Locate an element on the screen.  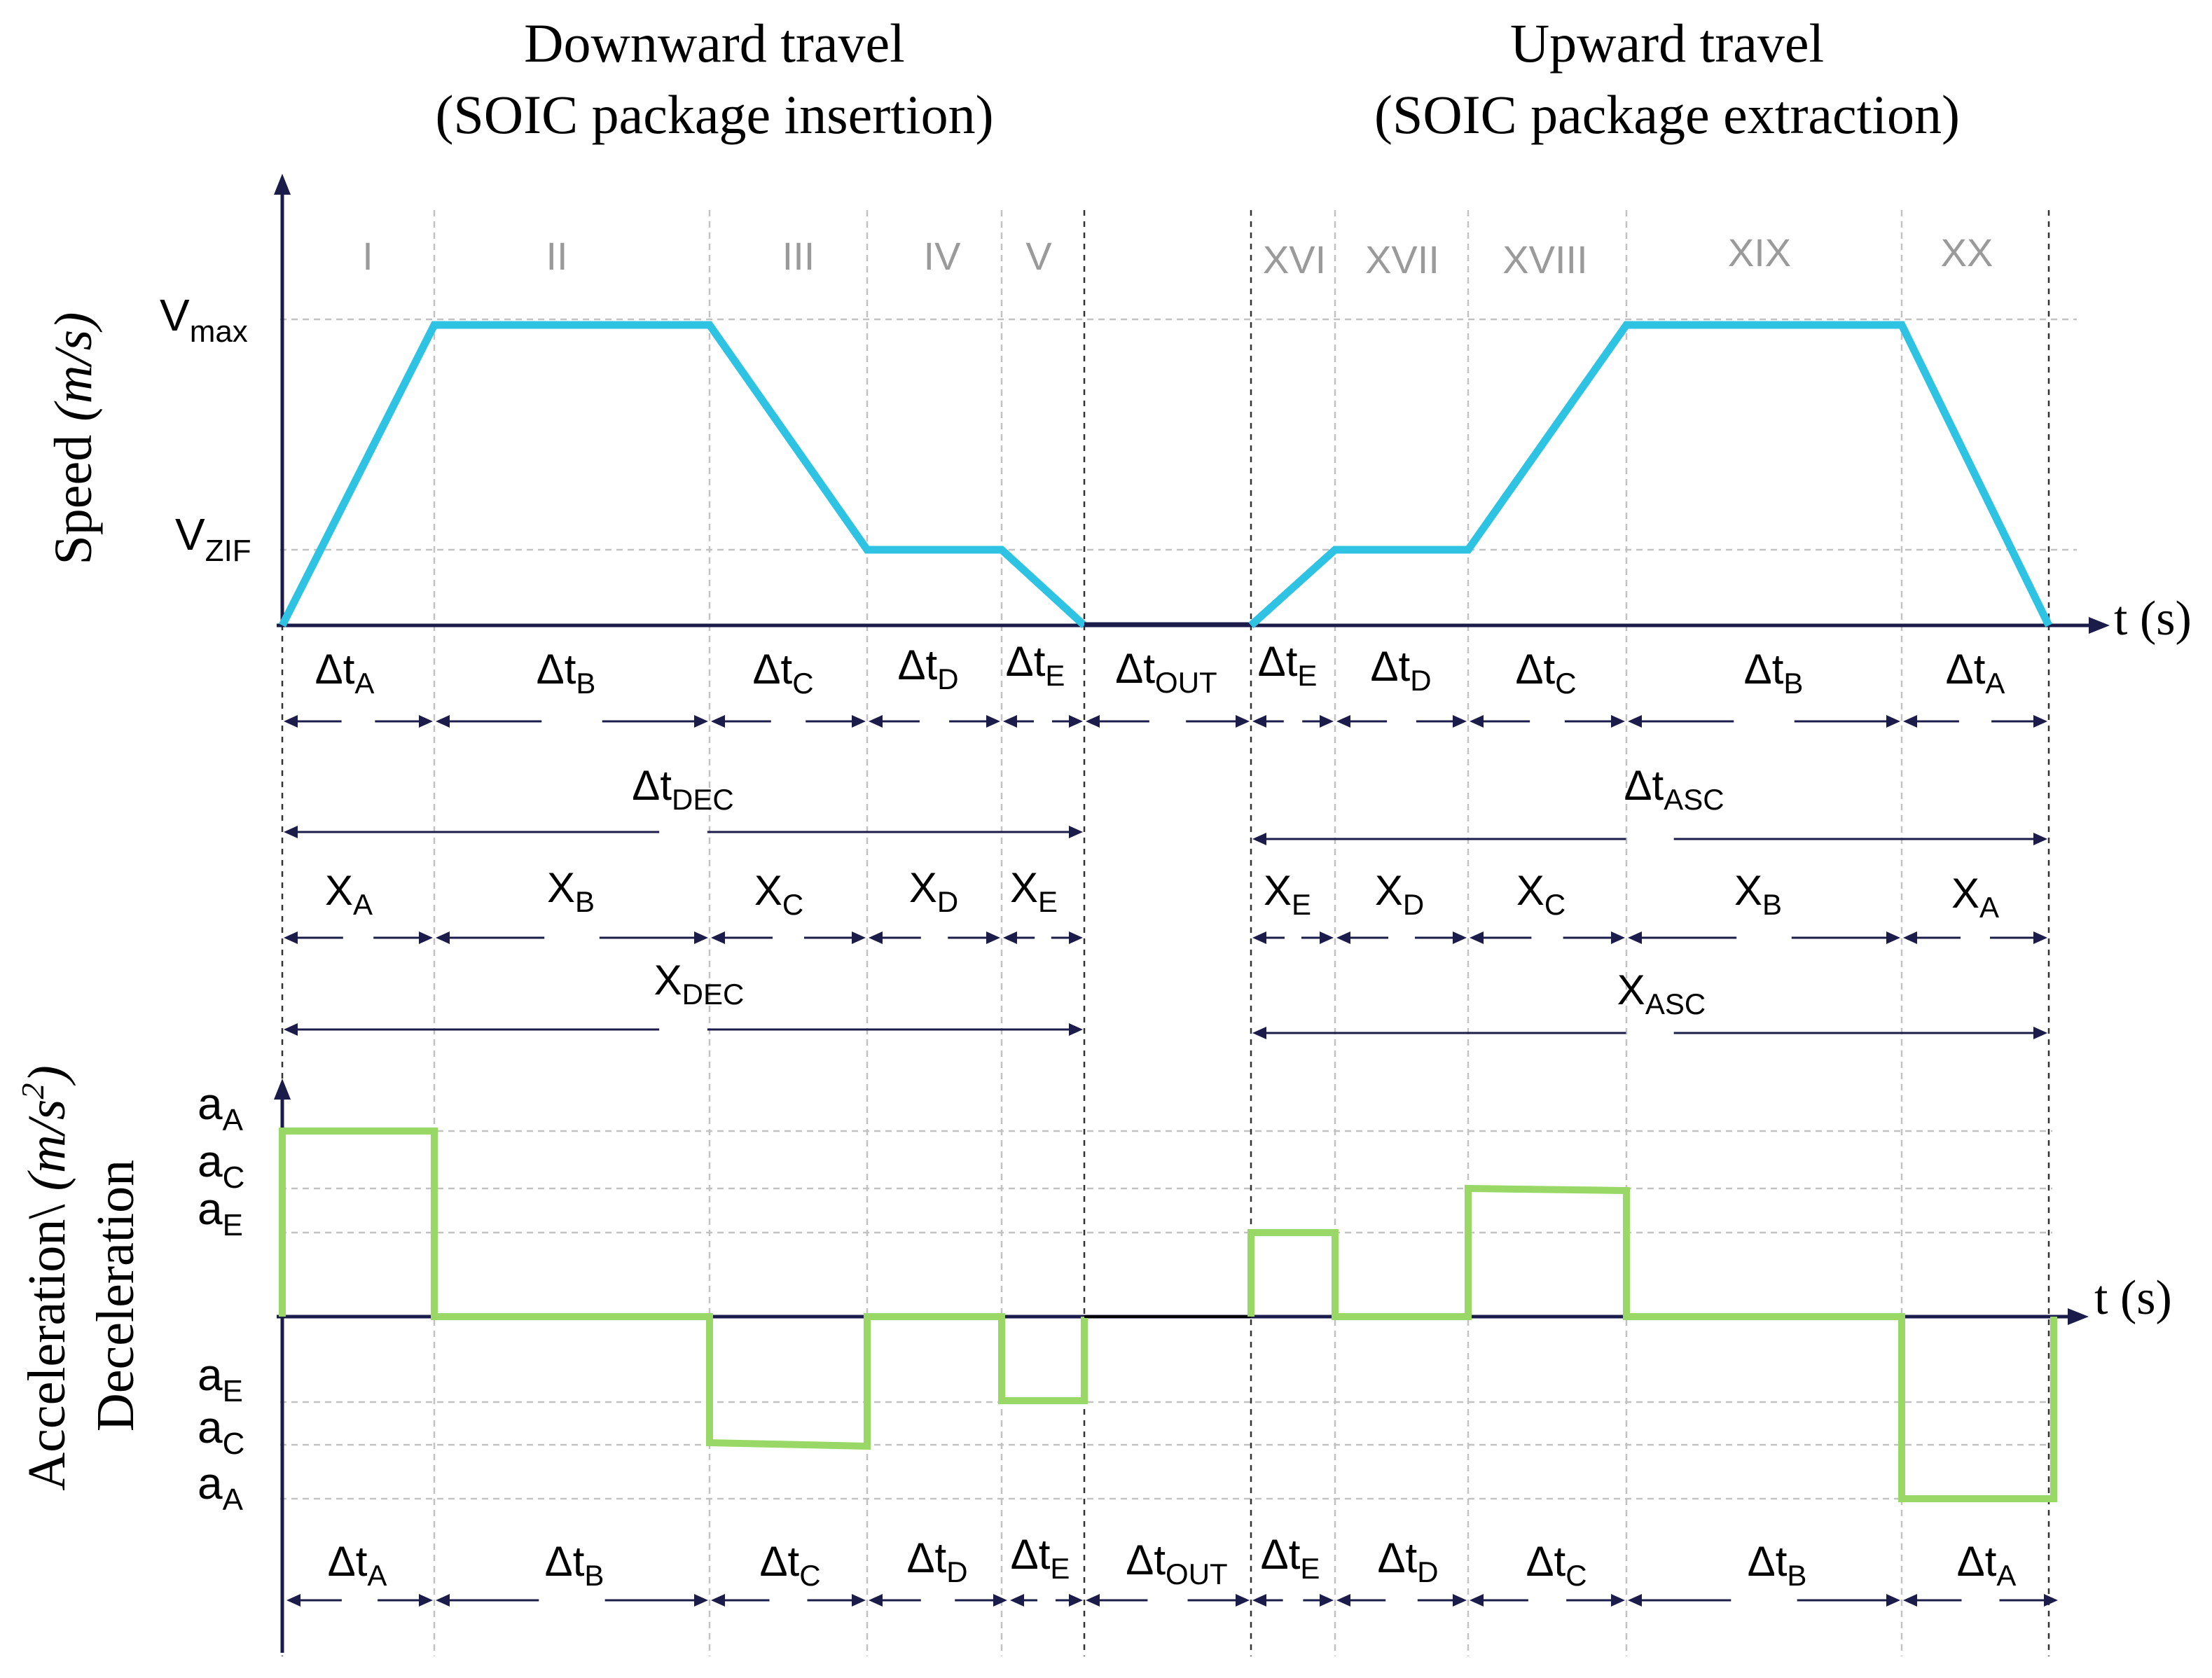
speed-y-arrowhead is located at coordinates (282, 184).